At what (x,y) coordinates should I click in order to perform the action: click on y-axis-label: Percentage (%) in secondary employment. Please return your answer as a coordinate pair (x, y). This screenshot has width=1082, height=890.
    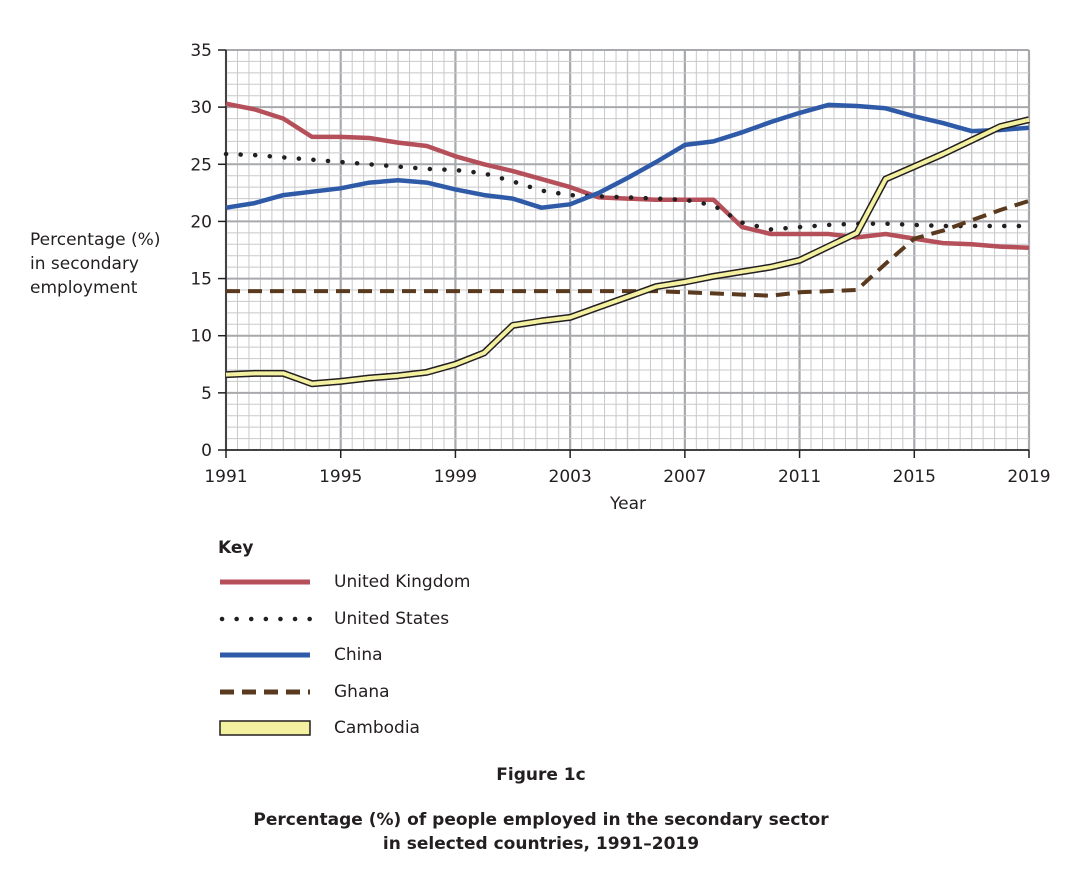
    Looking at the image, I should click on (95, 264).